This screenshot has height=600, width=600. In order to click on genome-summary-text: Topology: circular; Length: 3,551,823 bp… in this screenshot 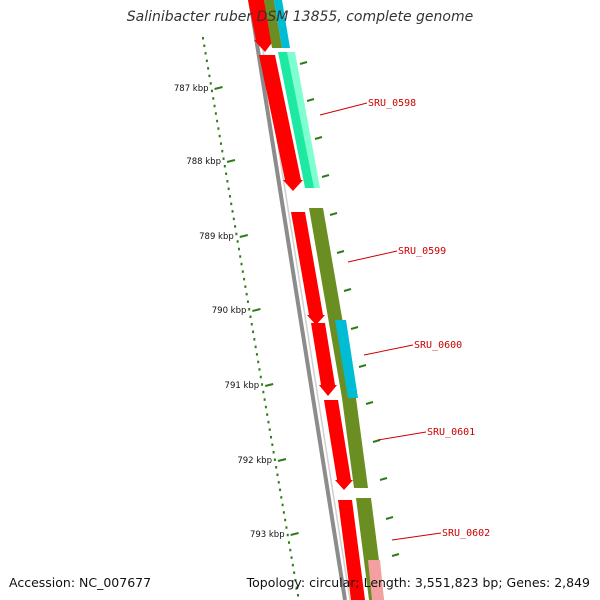, I will do `click(418, 582)`.